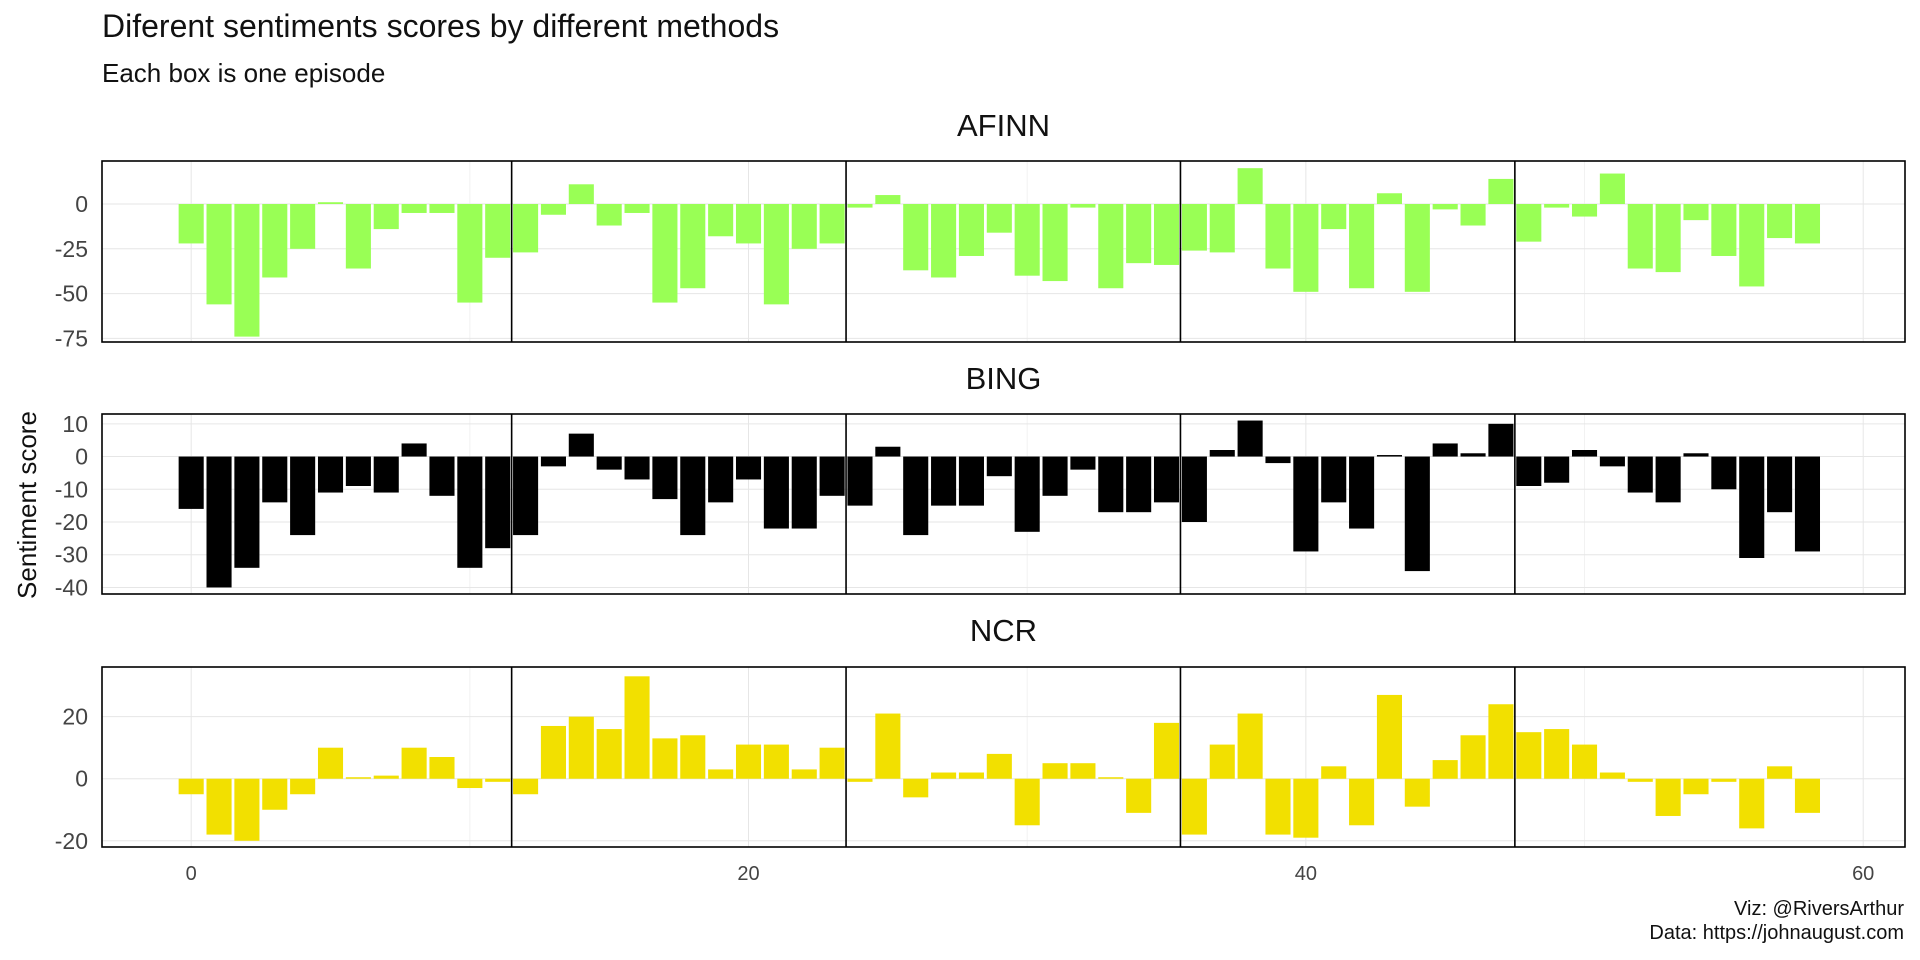 This screenshot has width=1920, height=960. Describe the element at coordinates (191, 874) in the screenshot. I see `x-tick-label: 0` at that location.